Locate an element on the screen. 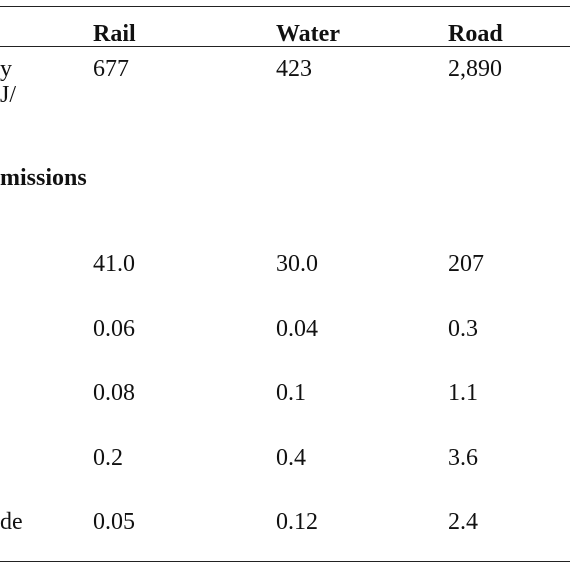 This screenshot has height=570, width=570. row-label-energy-line1: y is located at coordinates (6, 69).